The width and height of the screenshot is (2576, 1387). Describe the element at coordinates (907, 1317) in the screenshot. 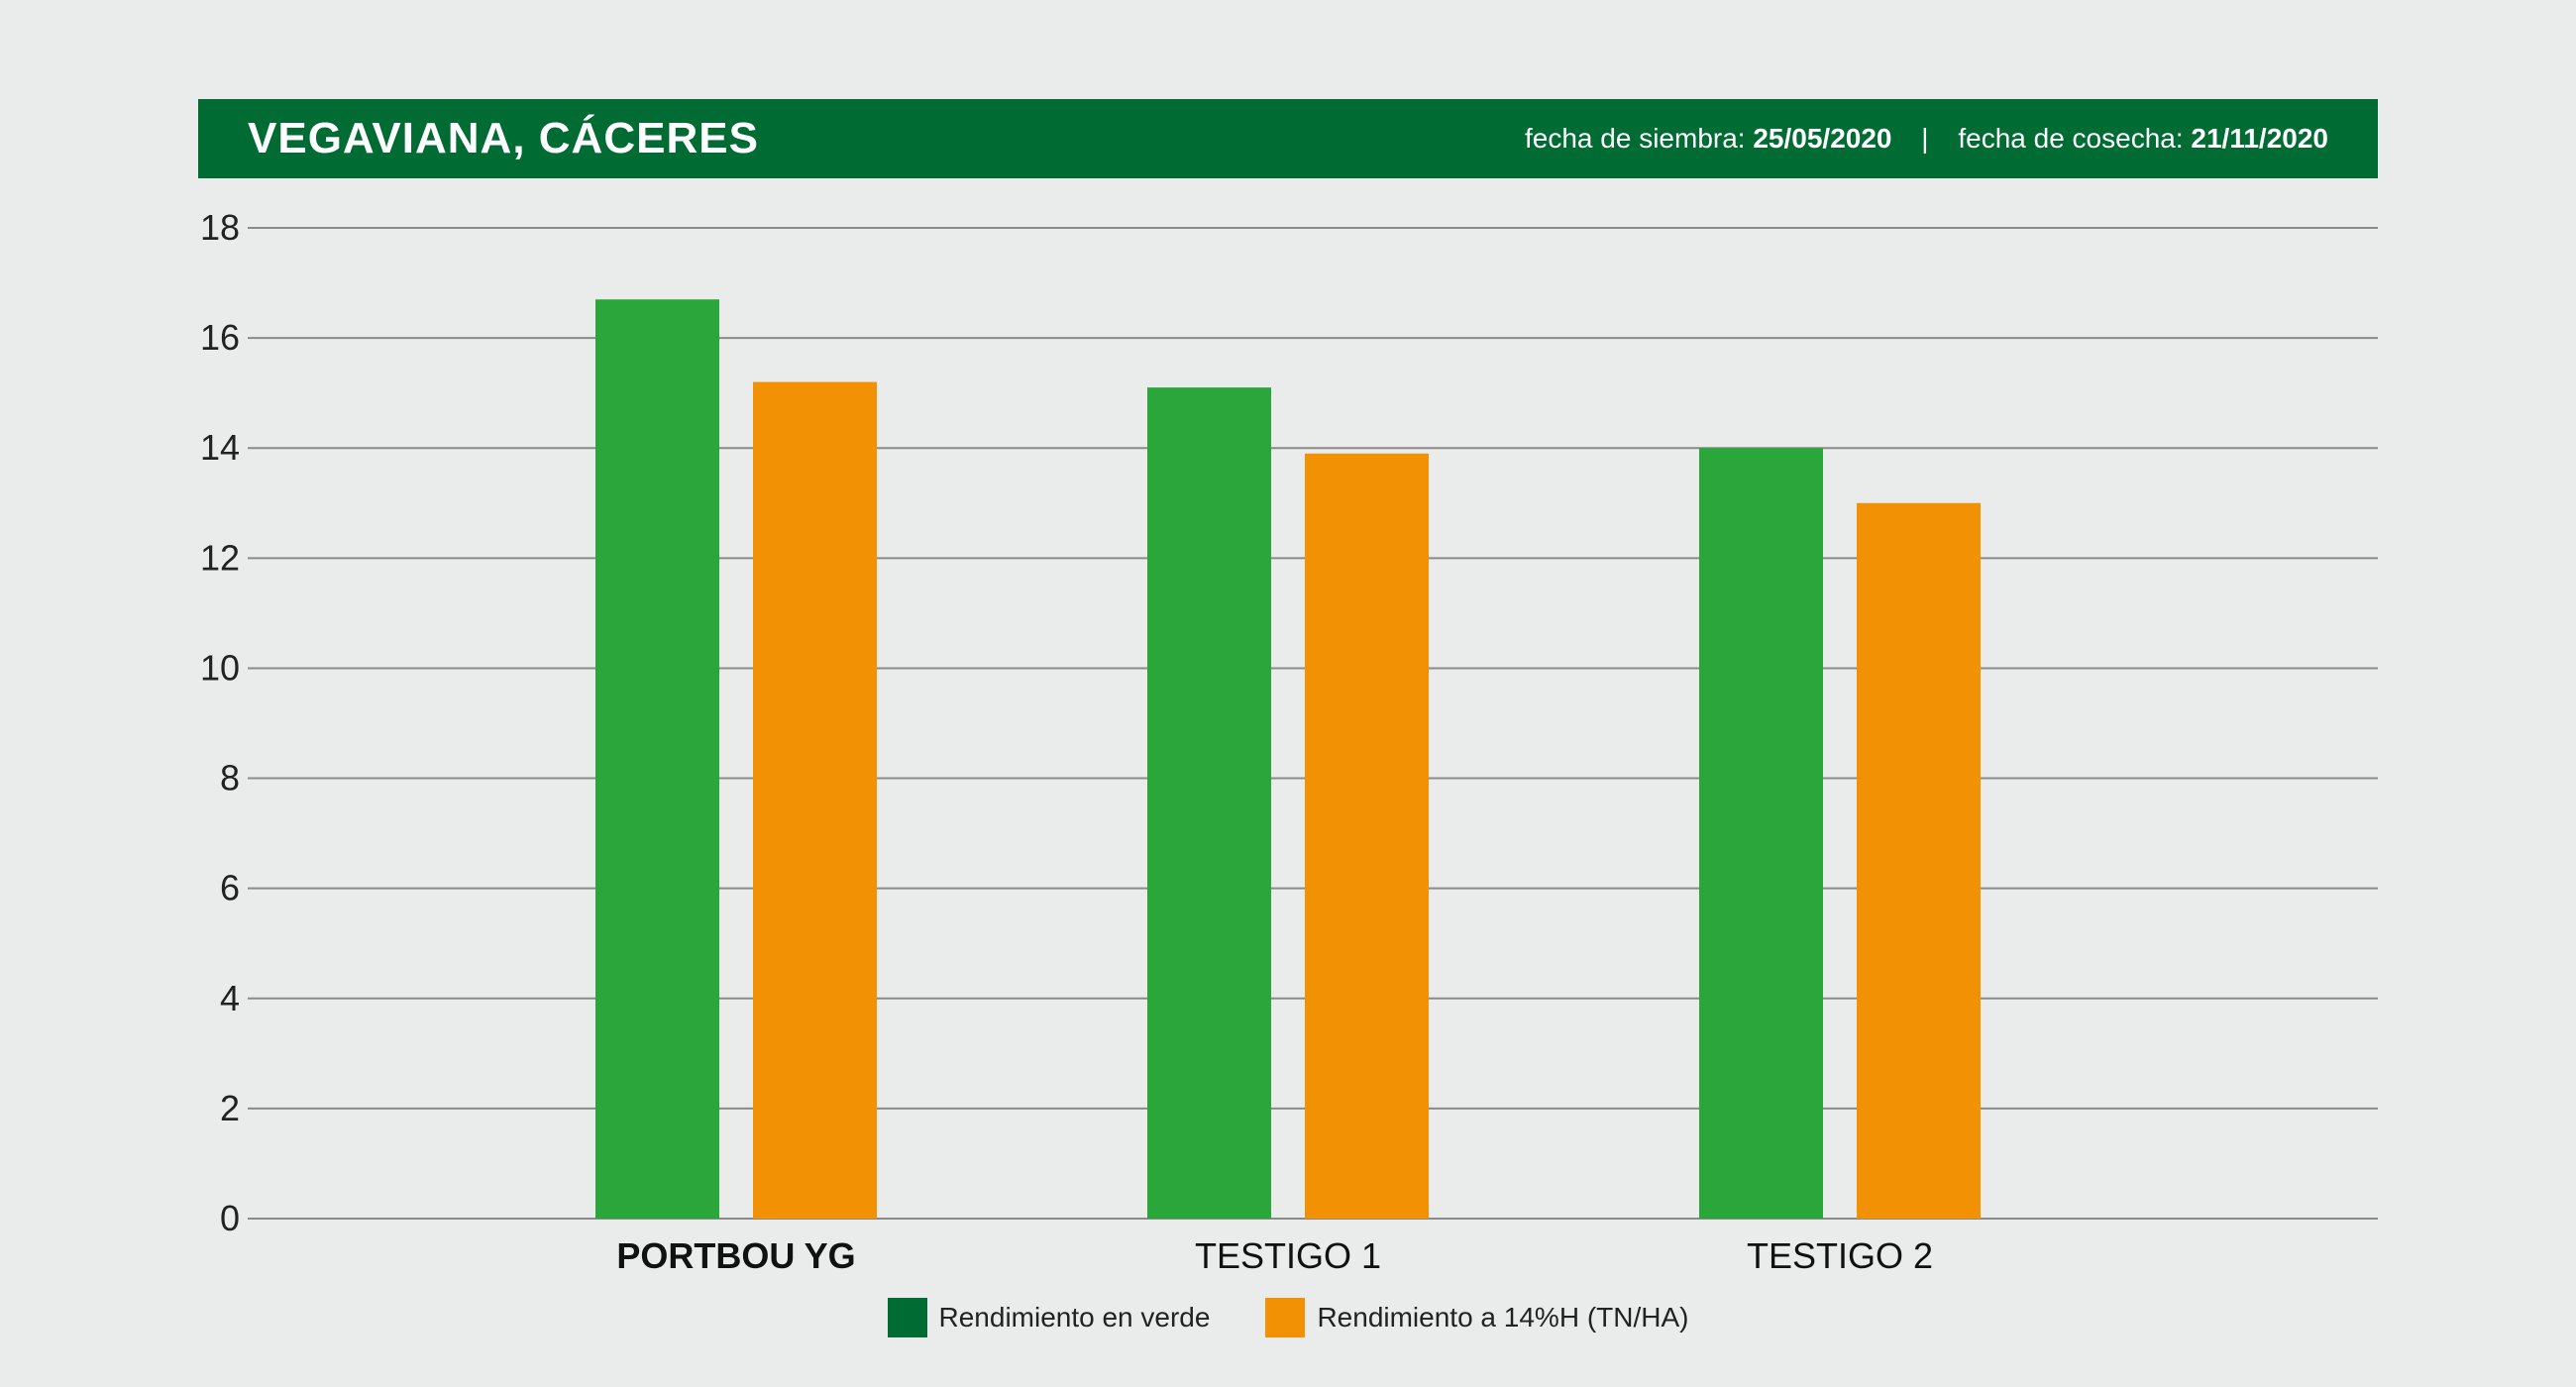

I see `legend-swatch-verde` at that location.